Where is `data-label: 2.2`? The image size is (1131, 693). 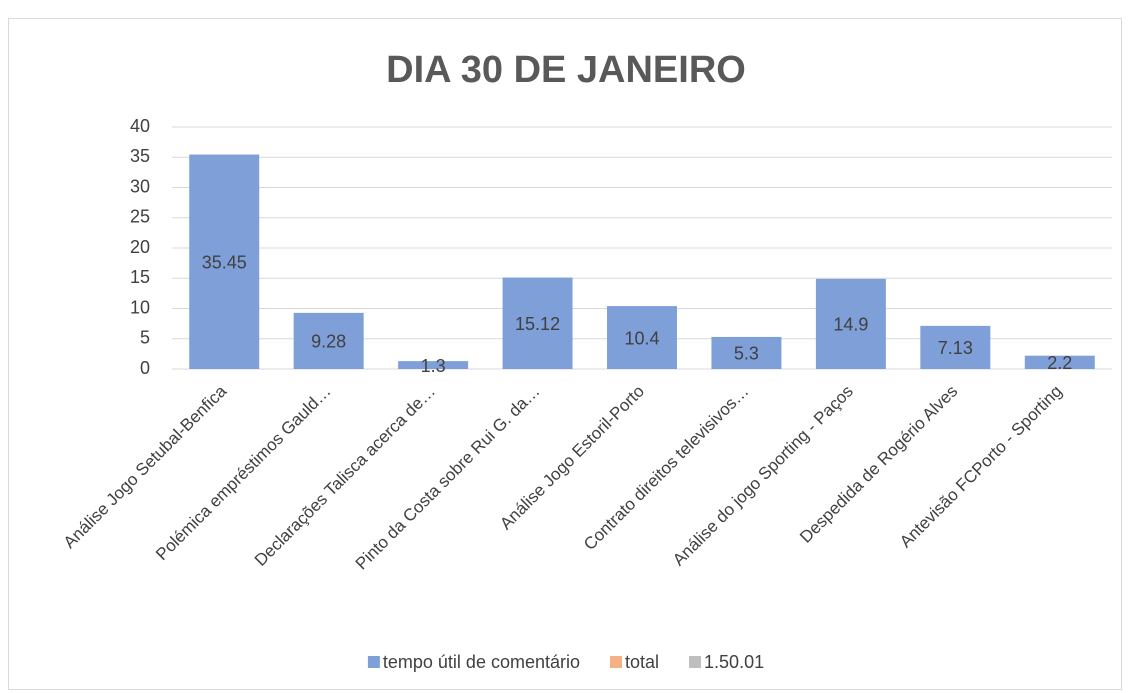
data-label: 2.2 is located at coordinates (1059, 363).